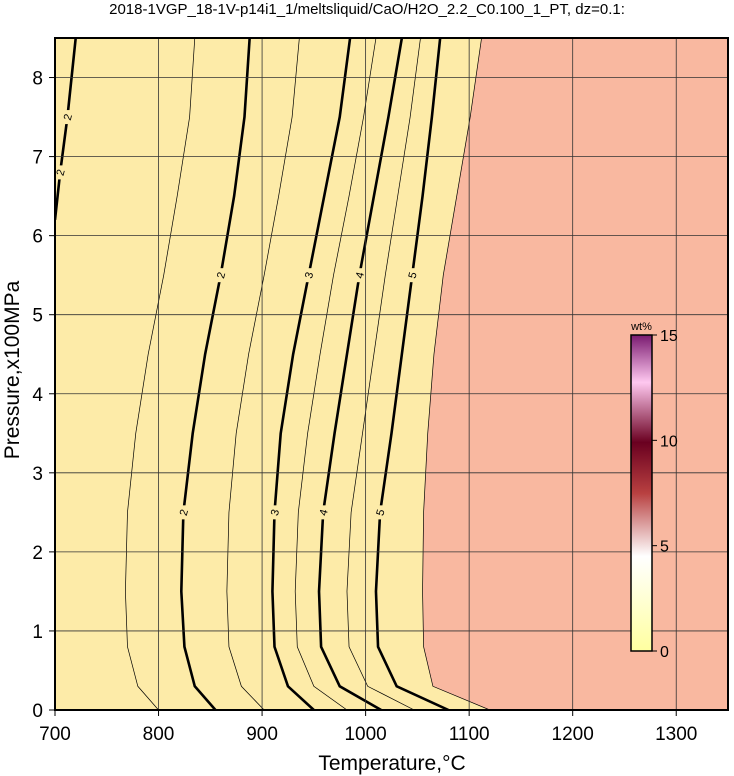 The width and height of the screenshot is (734, 776). I want to click on colorbar-tick-label: 10, so click(669, 441).